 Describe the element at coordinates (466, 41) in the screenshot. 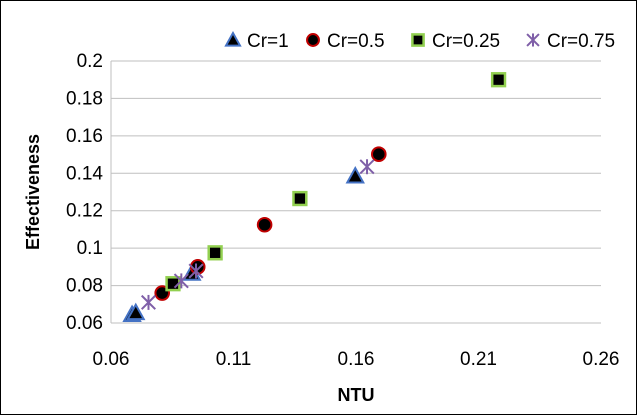

I see `legend-label: Cr=0.25` at that location.